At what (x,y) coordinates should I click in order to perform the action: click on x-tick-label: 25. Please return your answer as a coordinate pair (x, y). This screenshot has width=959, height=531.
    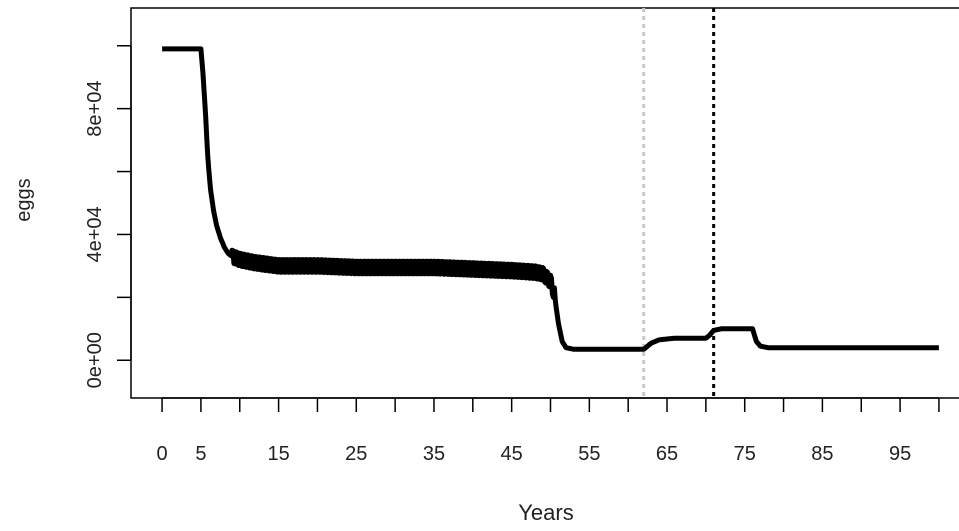
    Looking at the image, I should click on (356, 454).